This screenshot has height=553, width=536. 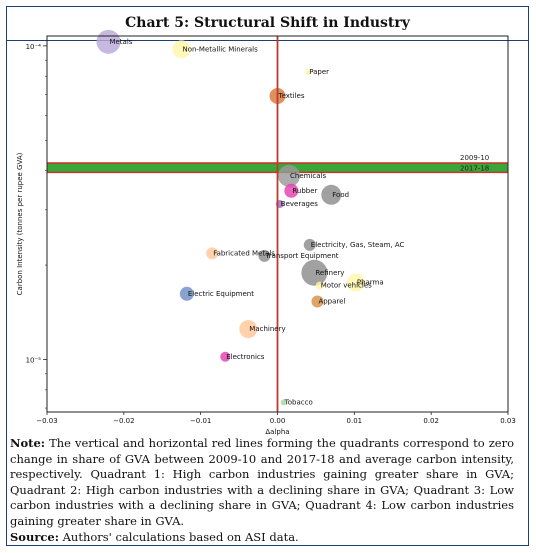 What do you see at coordinates (245, 357) in the screenshot?
I see `data-label: Electronics` at bounding box center [245, 357].